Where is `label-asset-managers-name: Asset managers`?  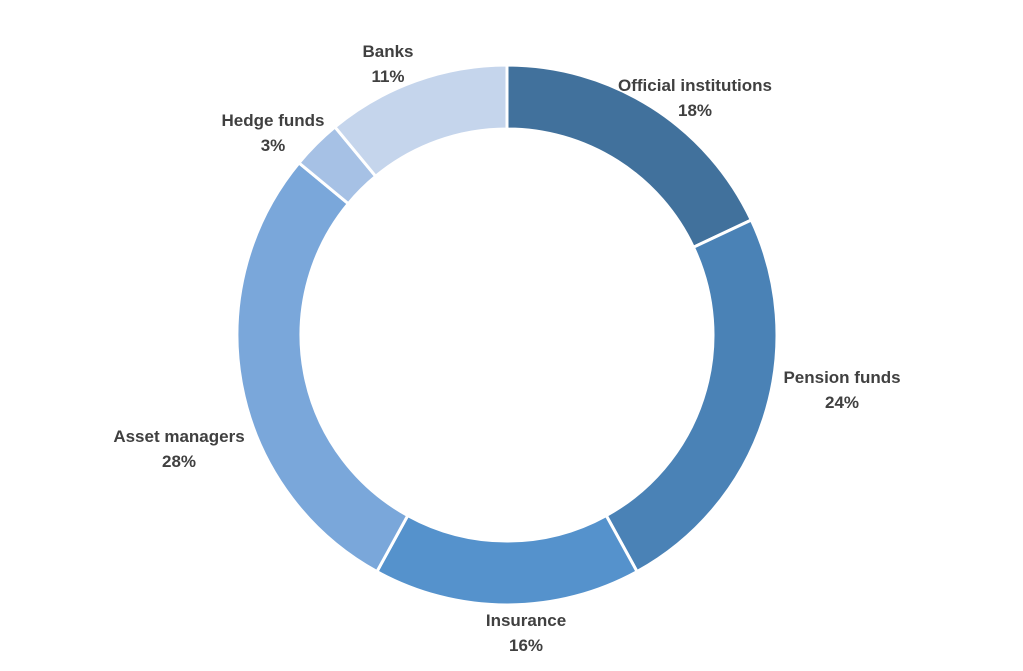
label-asset-managers-name: Asset managers is located at coordinates (178, 436).